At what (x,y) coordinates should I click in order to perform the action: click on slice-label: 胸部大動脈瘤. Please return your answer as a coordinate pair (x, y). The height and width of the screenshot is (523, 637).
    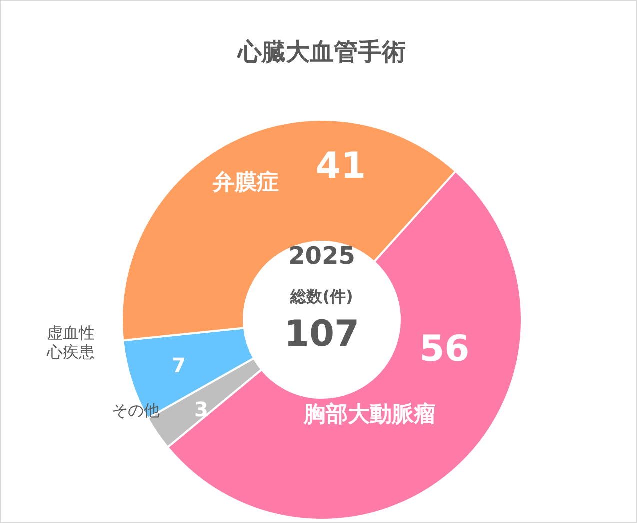
    Looking at the image, I should click on (369, 414).